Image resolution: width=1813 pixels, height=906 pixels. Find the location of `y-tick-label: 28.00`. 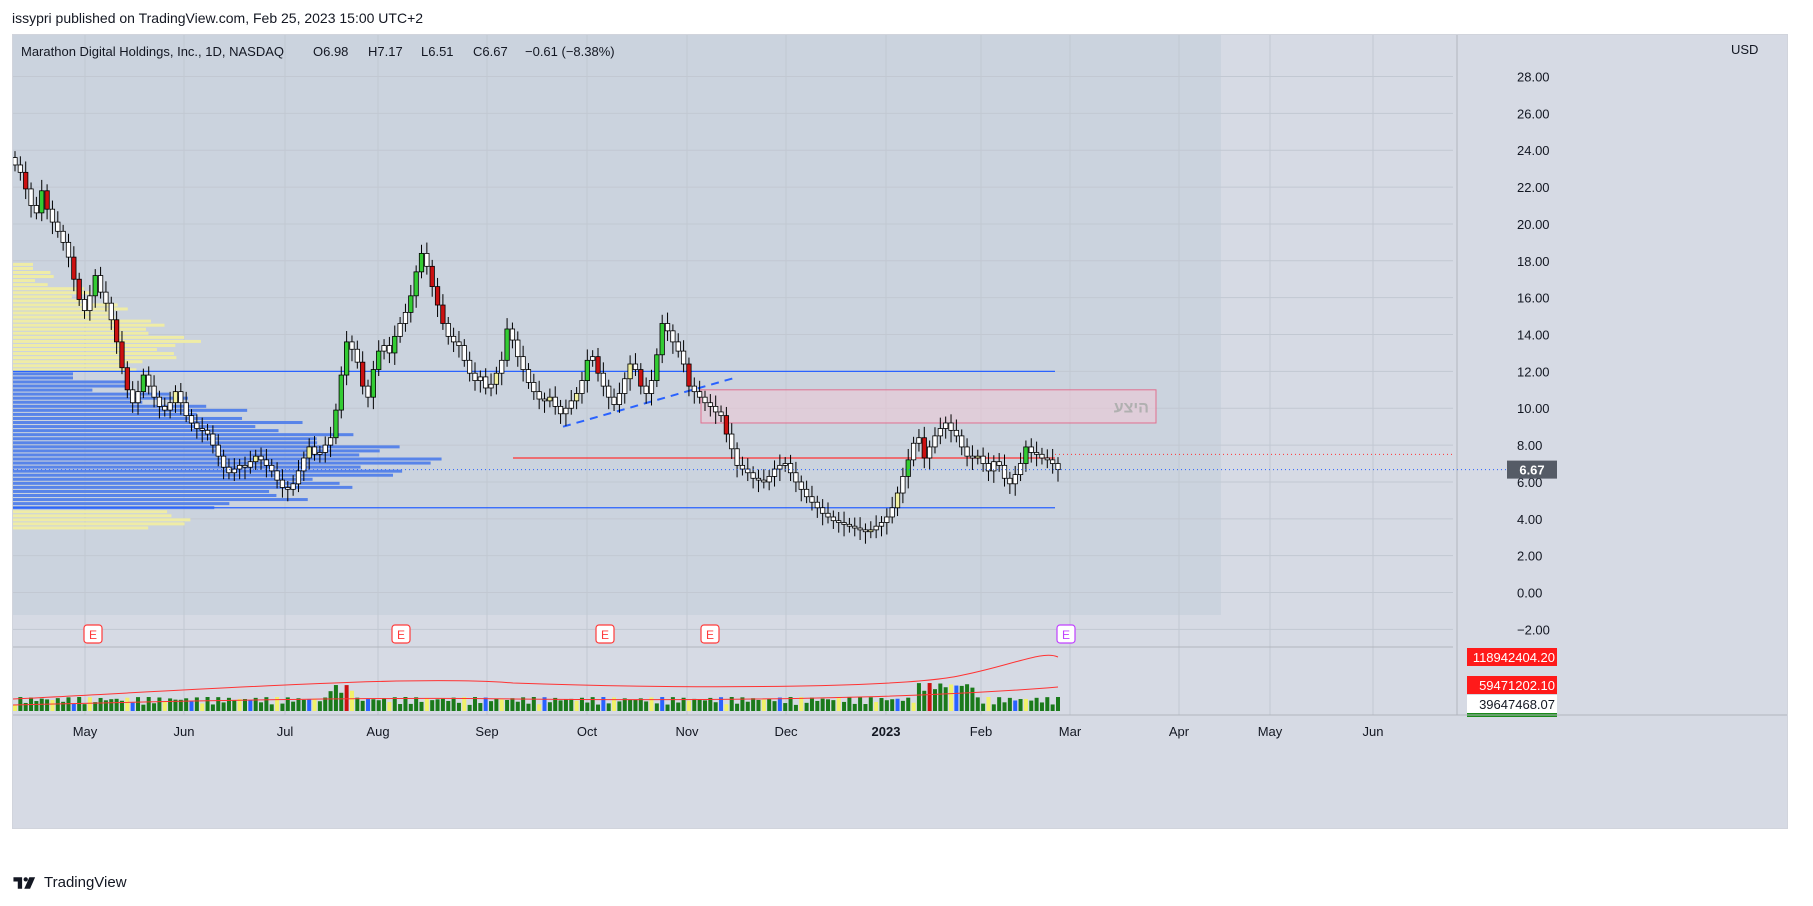

y-tick-label: 28.00 is located at coordinates (1533, 77).